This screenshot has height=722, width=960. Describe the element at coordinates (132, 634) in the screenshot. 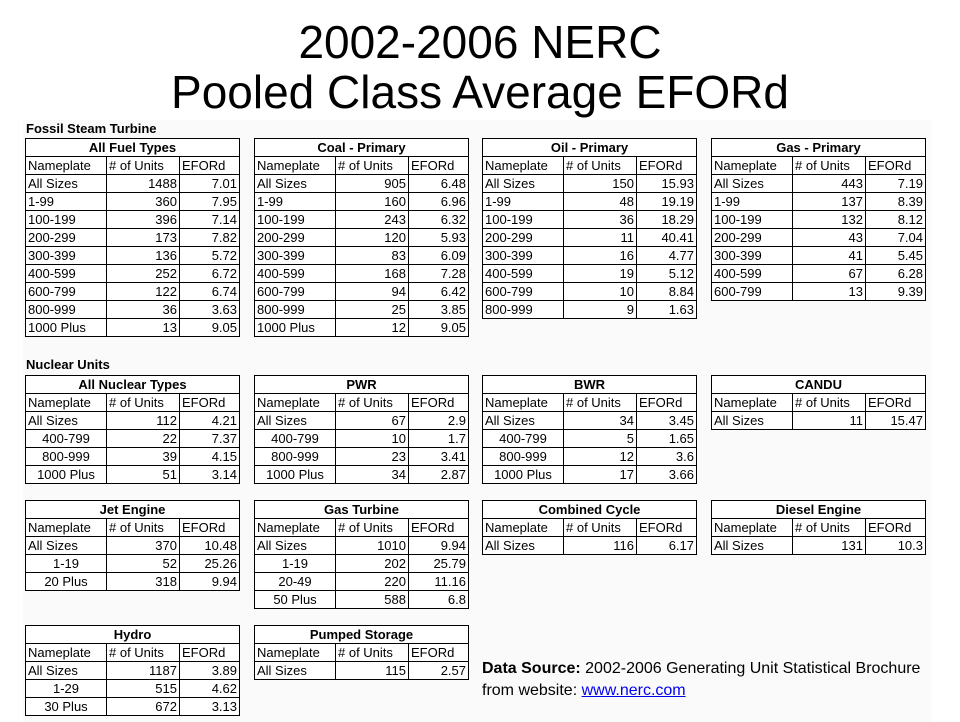

I see `table-title-row: Hydro` at that location.